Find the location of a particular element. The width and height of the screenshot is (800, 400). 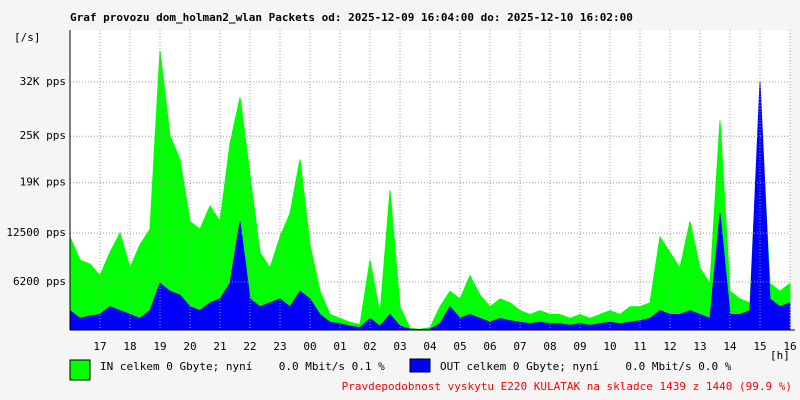

legend-label: IN celkem 0 Gbyte; nyní 0.0 Mbit/s 0.1 % is located at coordinates (242, 366).